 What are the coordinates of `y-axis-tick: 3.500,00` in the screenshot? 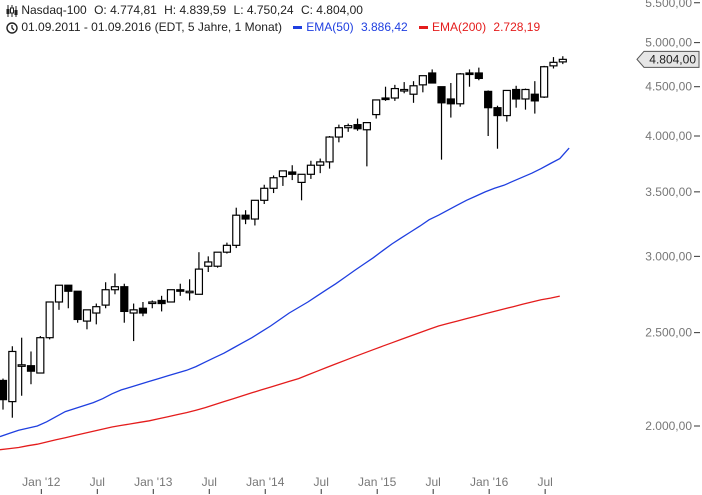 It's located at (672, 192).